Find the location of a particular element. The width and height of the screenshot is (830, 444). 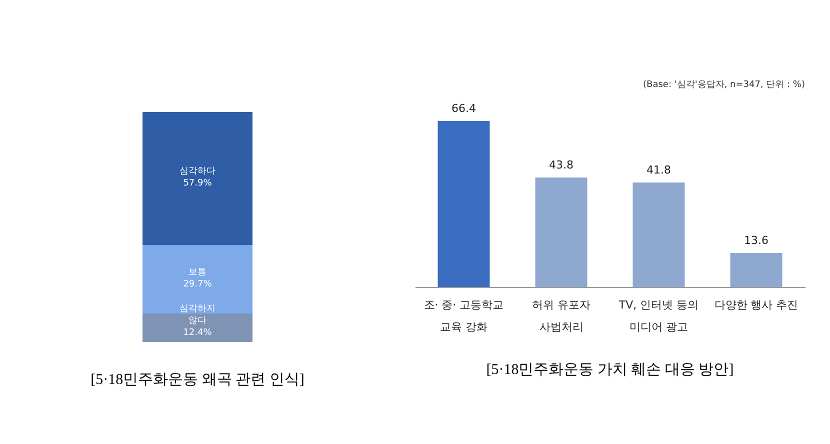

data-label: 29.7% is located at coordinates (197, 284).